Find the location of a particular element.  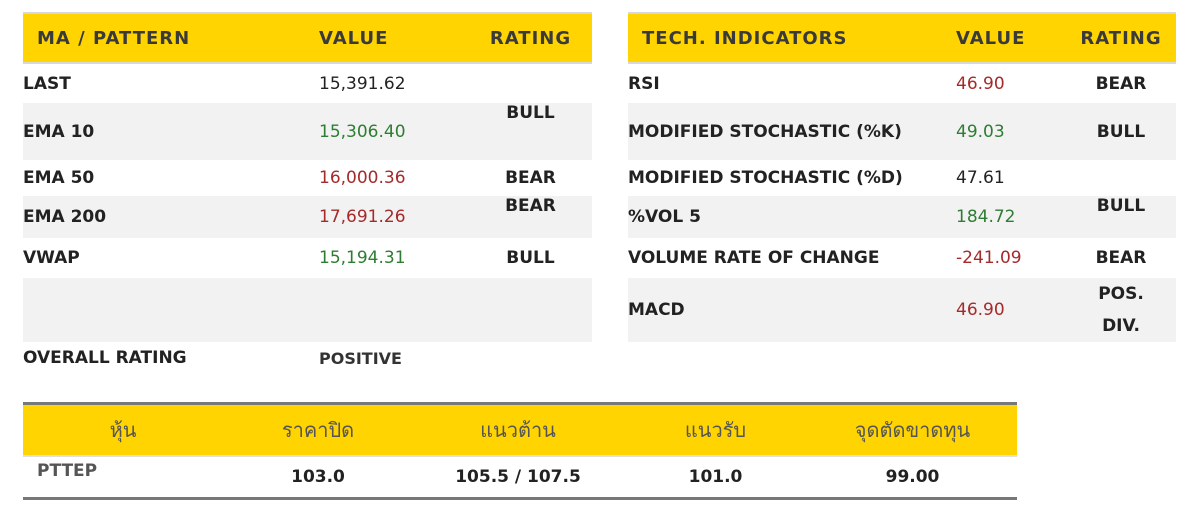

rating-line: POS. is located at coordinates (1121, 294).